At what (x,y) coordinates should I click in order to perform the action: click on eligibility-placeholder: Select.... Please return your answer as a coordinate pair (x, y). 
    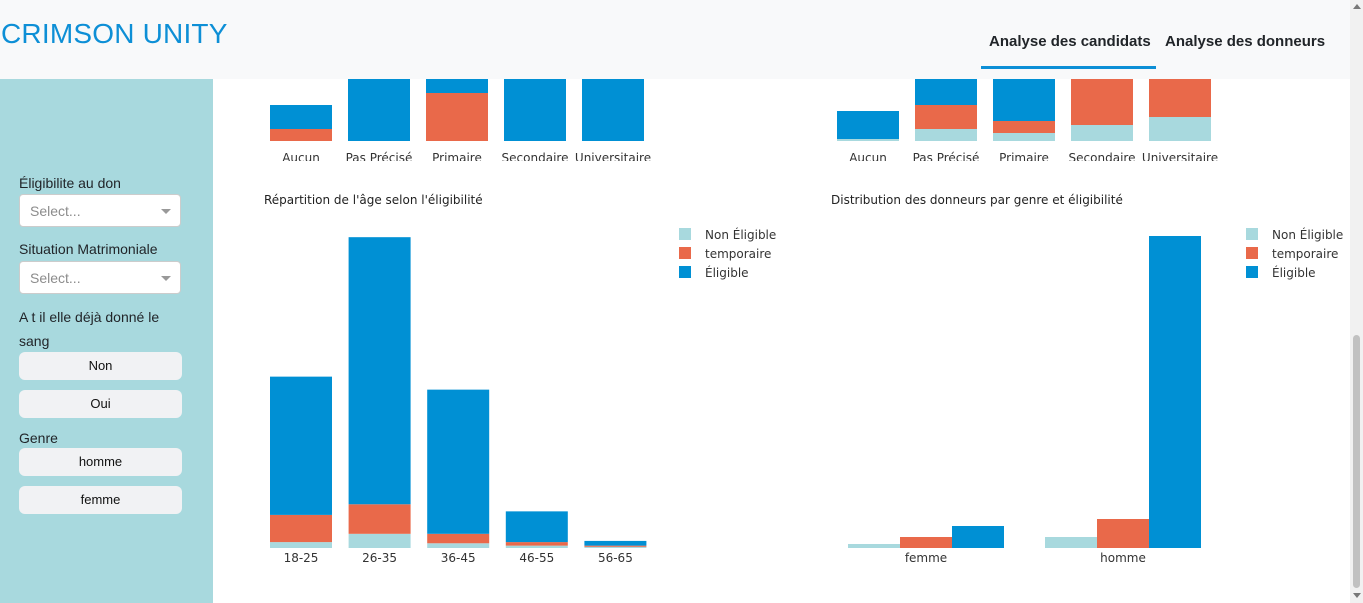
    Looking at the image, I should click on (55, 211).